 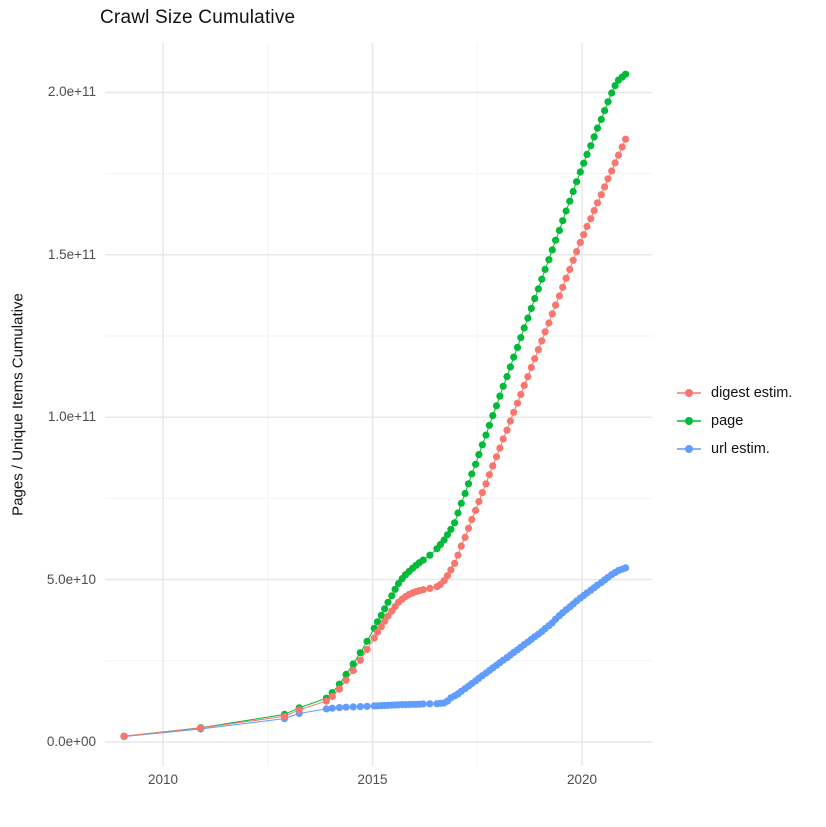 What do you see at coordinates (727, 421) in the screenshot?
I see `legend-label: page` at bounding box center [727, 421].